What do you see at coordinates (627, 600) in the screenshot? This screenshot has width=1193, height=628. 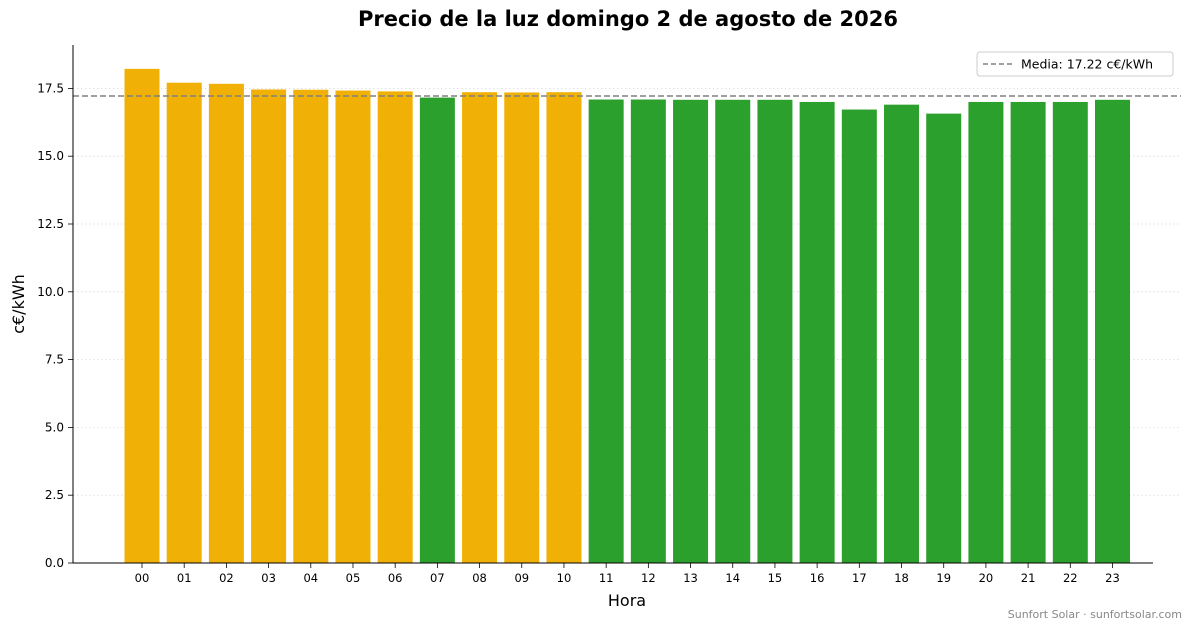 I see `x-axis-label: Hora` at bounding box center [627, 600].